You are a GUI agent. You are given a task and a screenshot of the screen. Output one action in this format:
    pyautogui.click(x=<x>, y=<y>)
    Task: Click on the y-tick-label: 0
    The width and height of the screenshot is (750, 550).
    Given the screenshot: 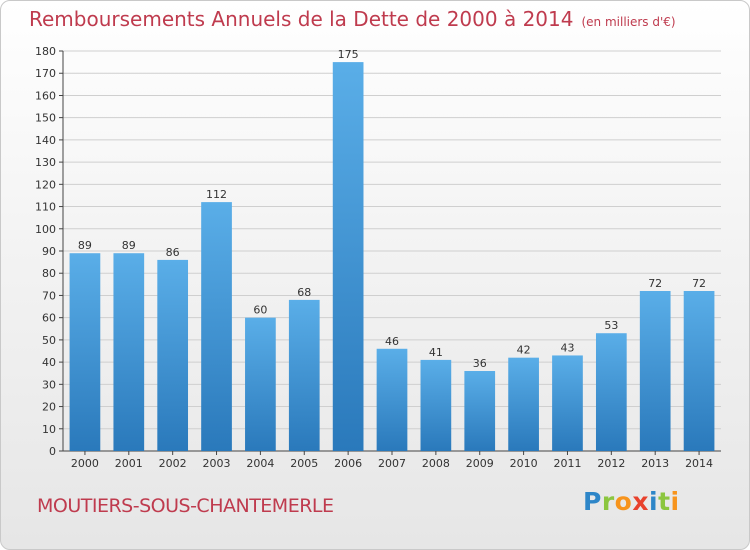 What is the action you would take?
    pyautogui.click(x=52, y=451)
    